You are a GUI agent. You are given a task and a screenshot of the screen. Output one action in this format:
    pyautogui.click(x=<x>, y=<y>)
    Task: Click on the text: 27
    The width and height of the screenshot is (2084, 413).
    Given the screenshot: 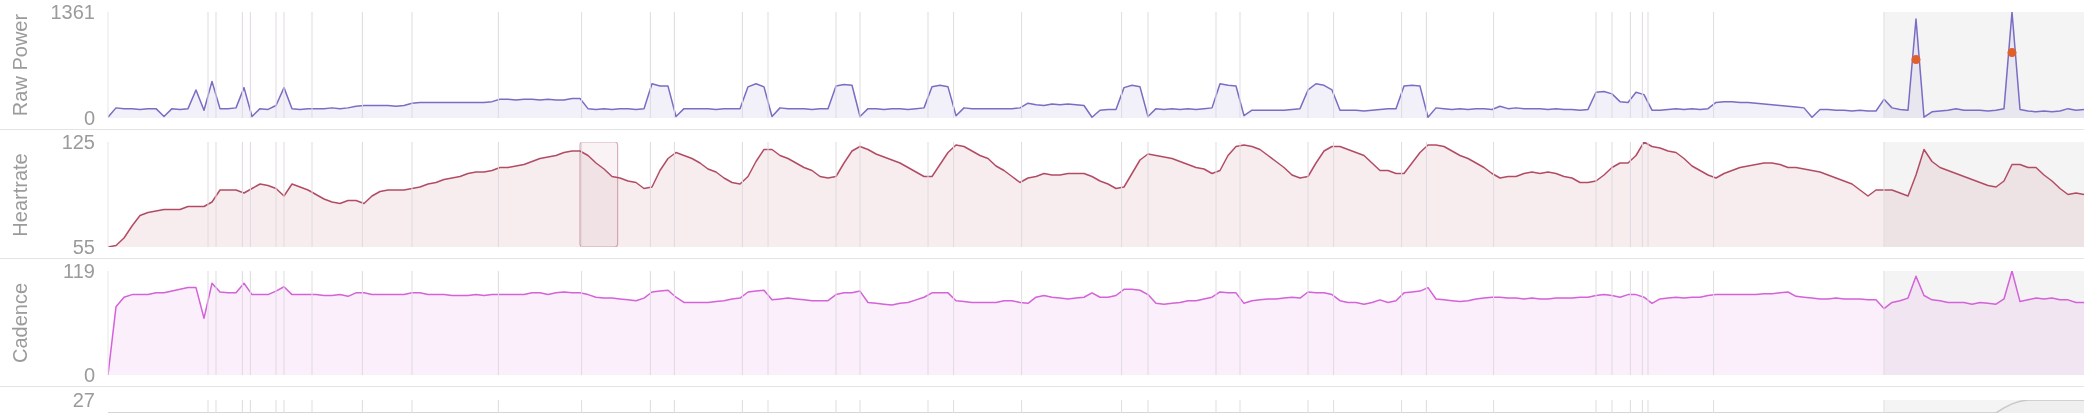 What is the action you would take?
    pyautogui.click(x=83, y=400)
    